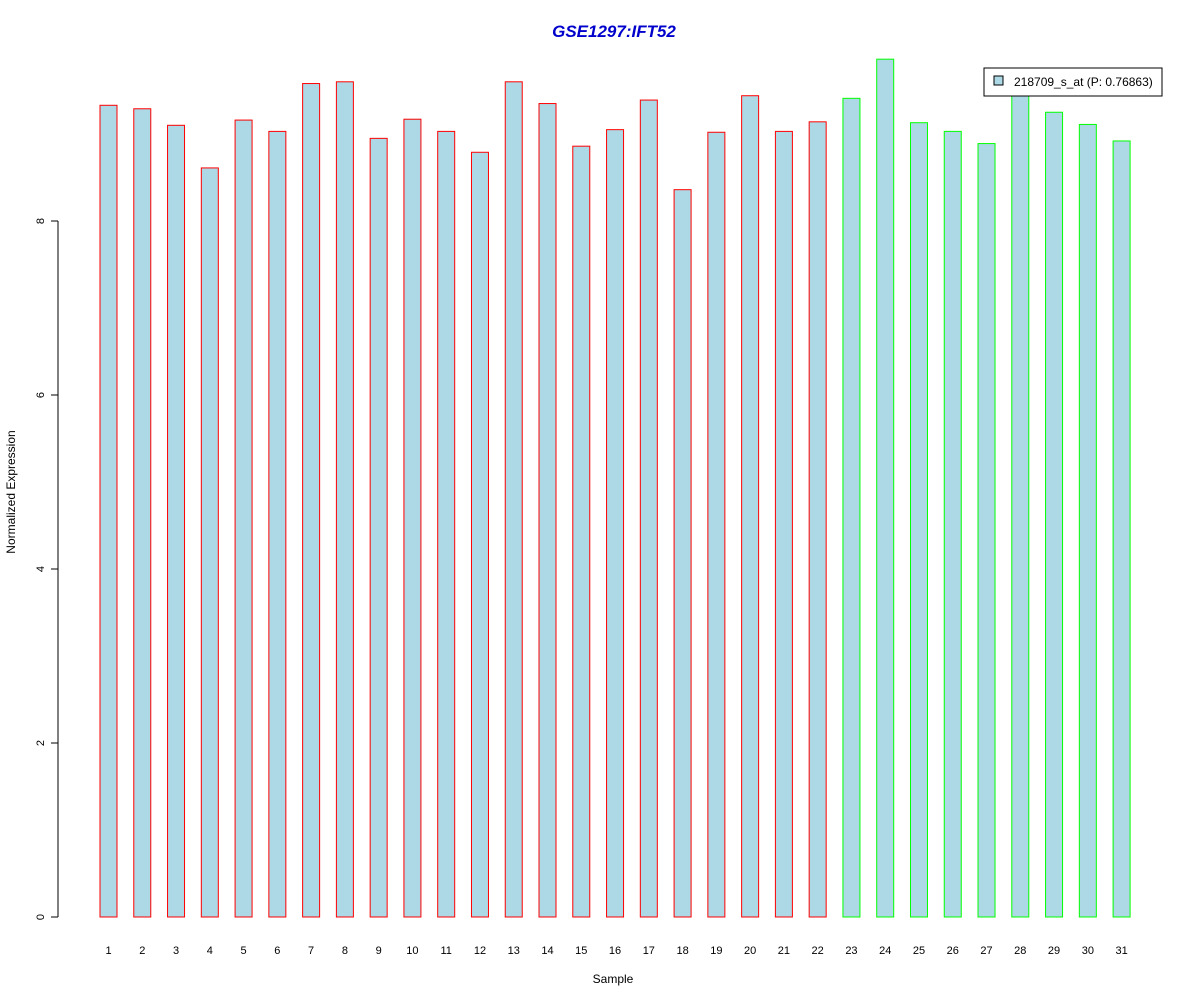  I want to click on x-tick-label: 10, so click(412, 951).